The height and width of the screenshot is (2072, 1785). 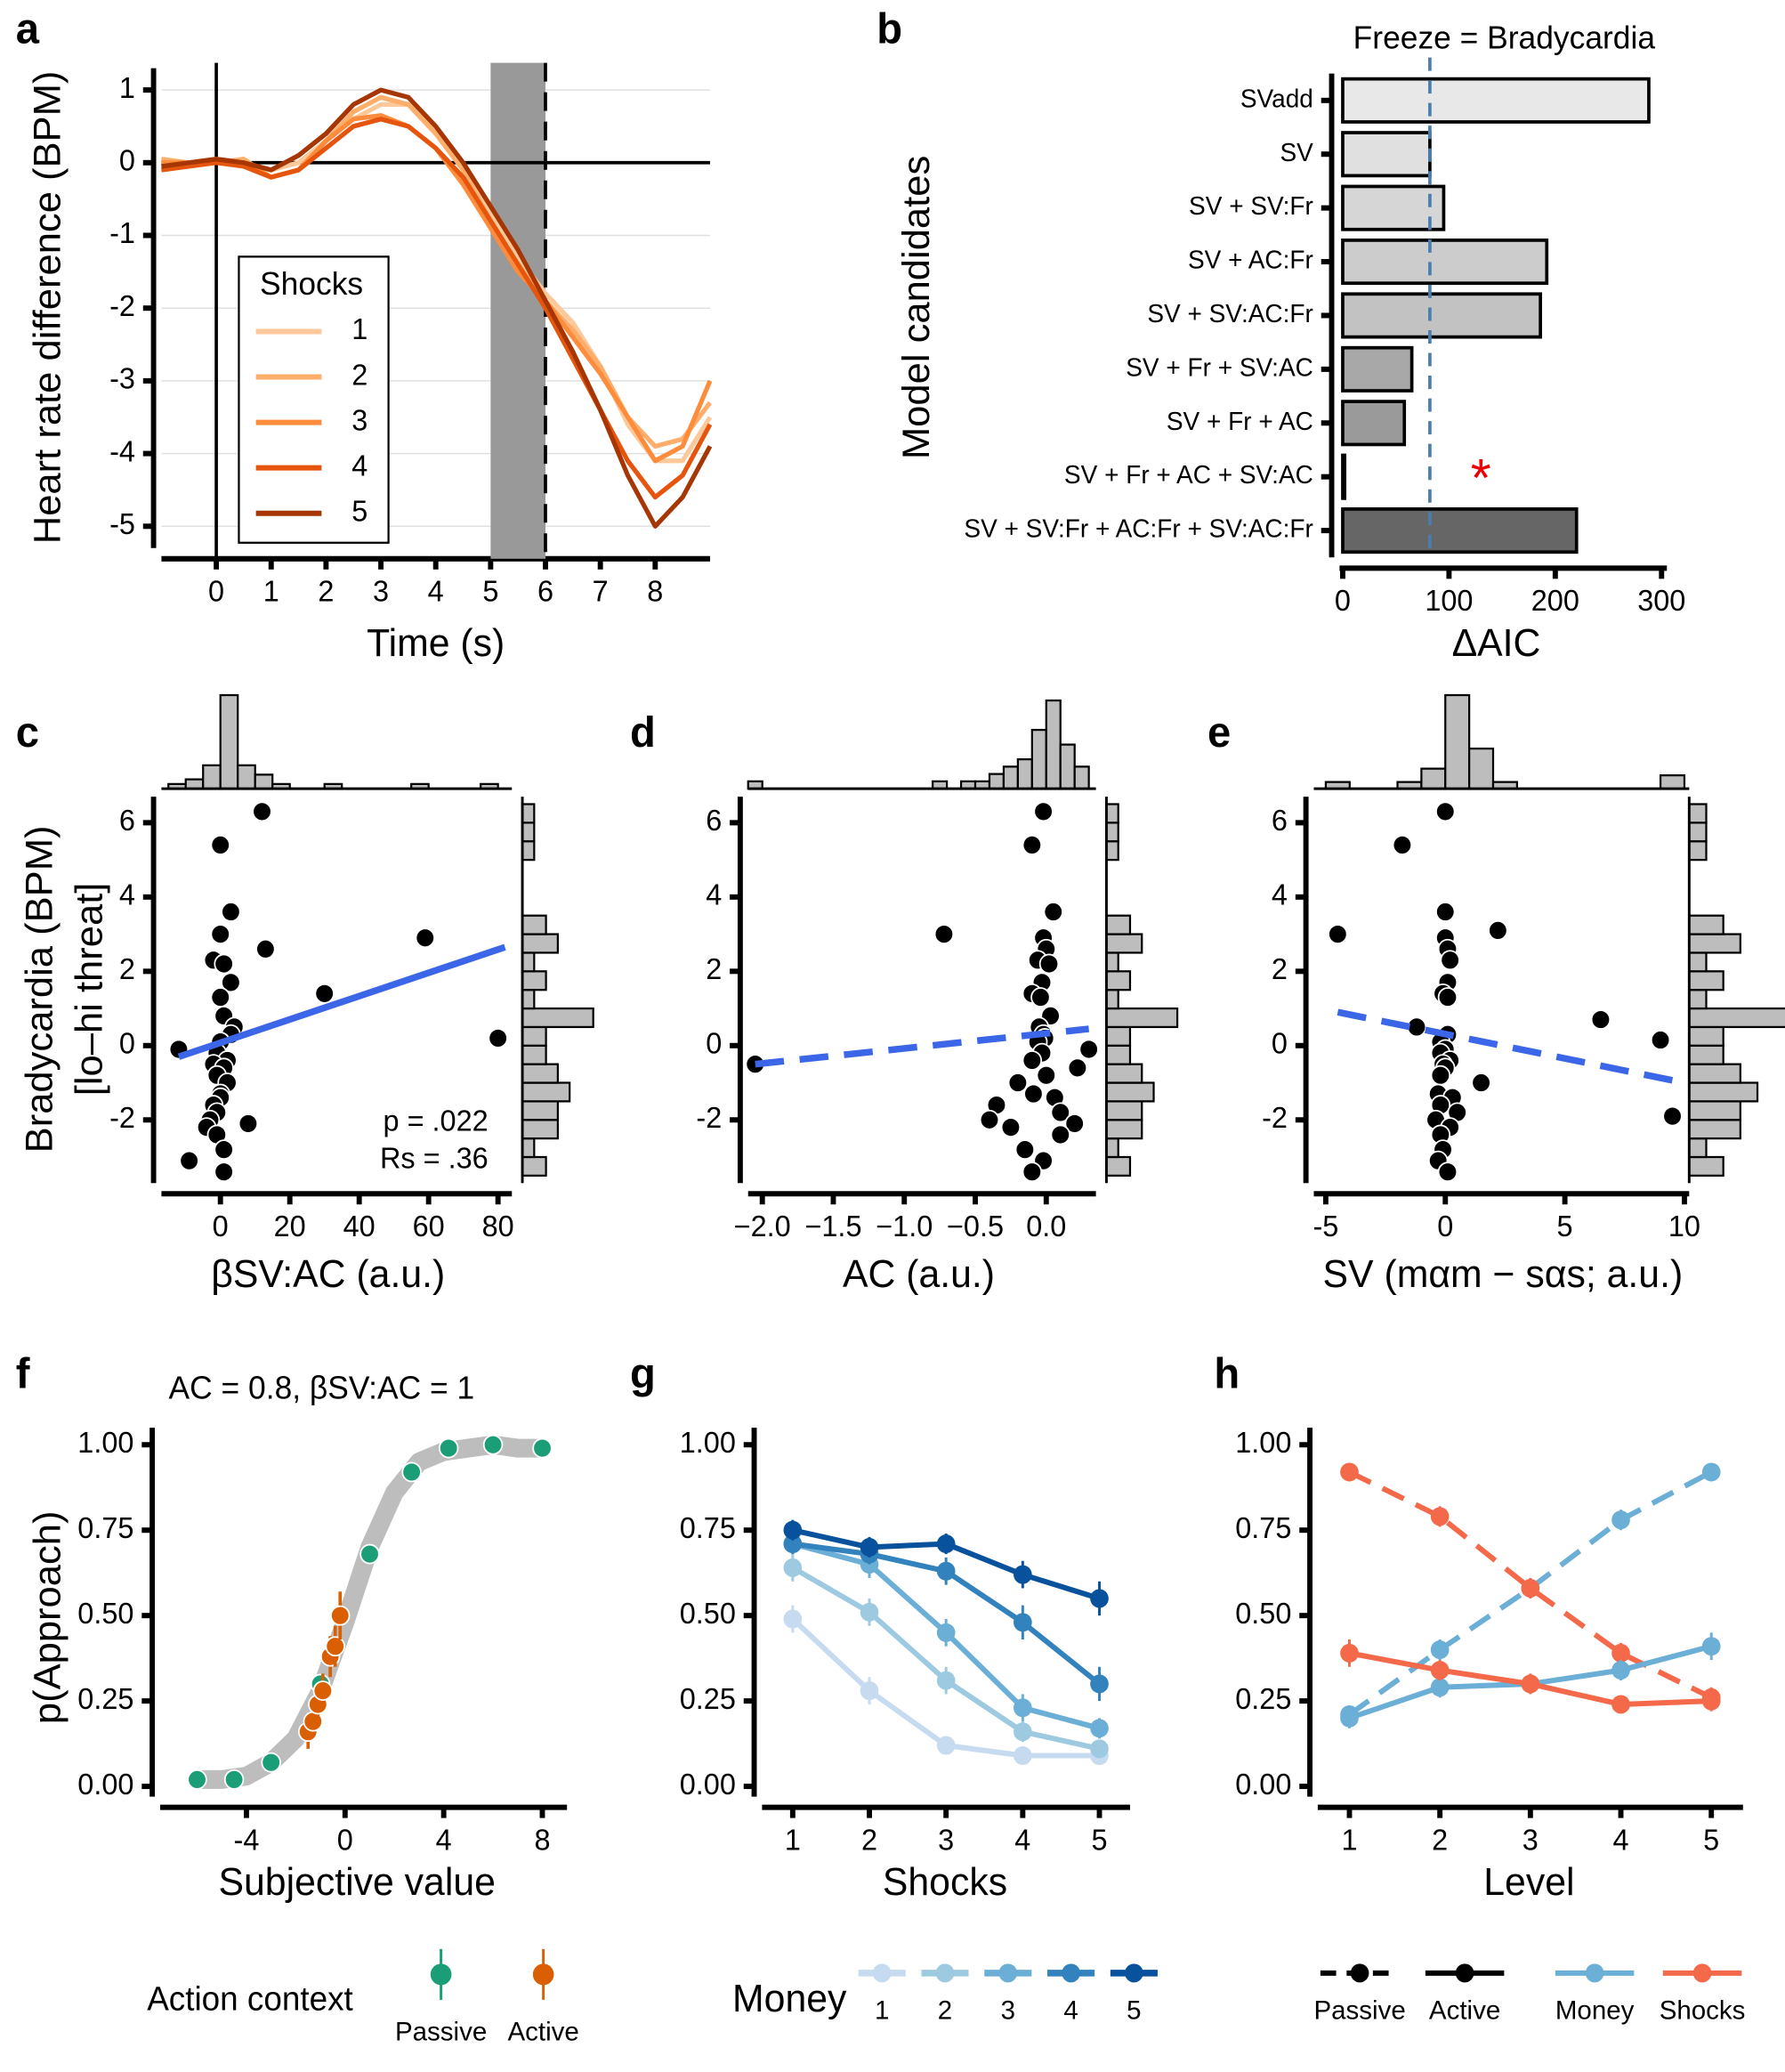 I want to click on legend-label: 2, so click(x=945, y=2010).